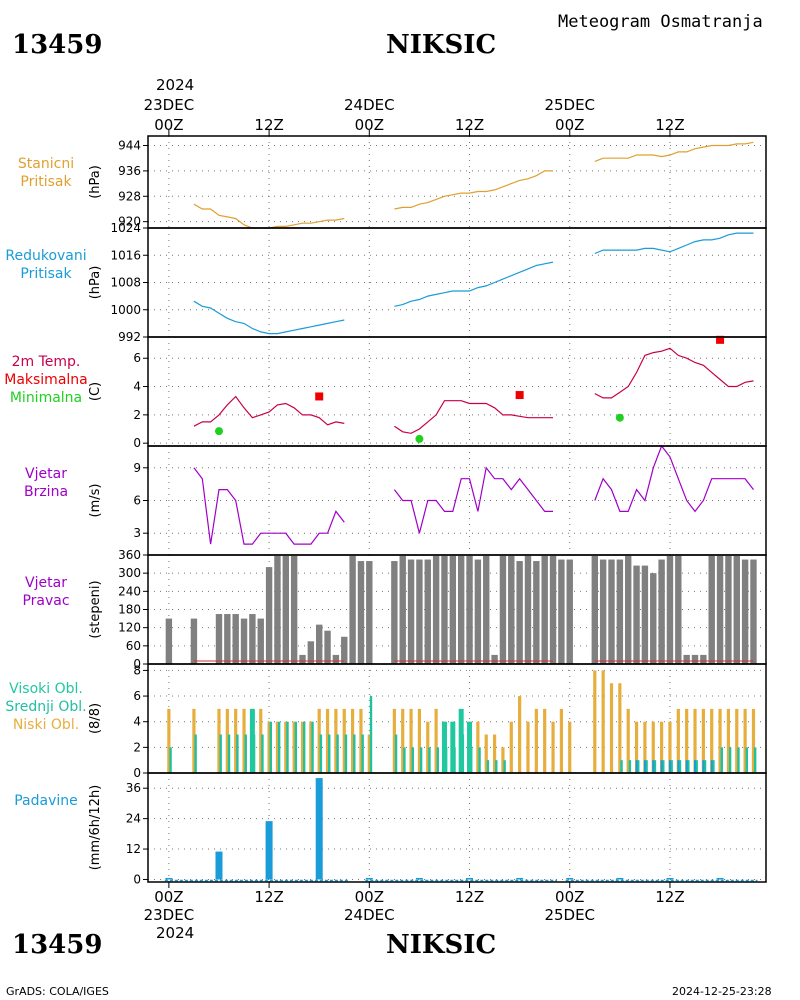 The height and width of the screenshot is (1000, 800). Describe the element at coordinates (46, 801) in the screenshot. I see `panel-label: Padavine` at that location.